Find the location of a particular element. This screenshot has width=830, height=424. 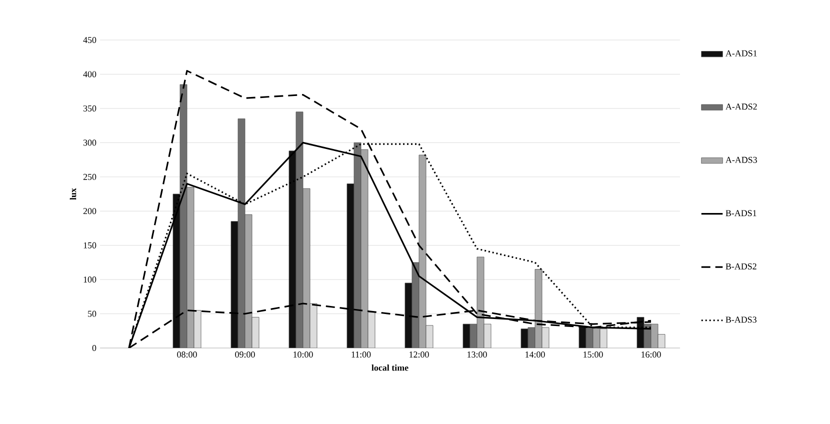

x-tick-label: 10:00 is located at coordinates (303, 355).